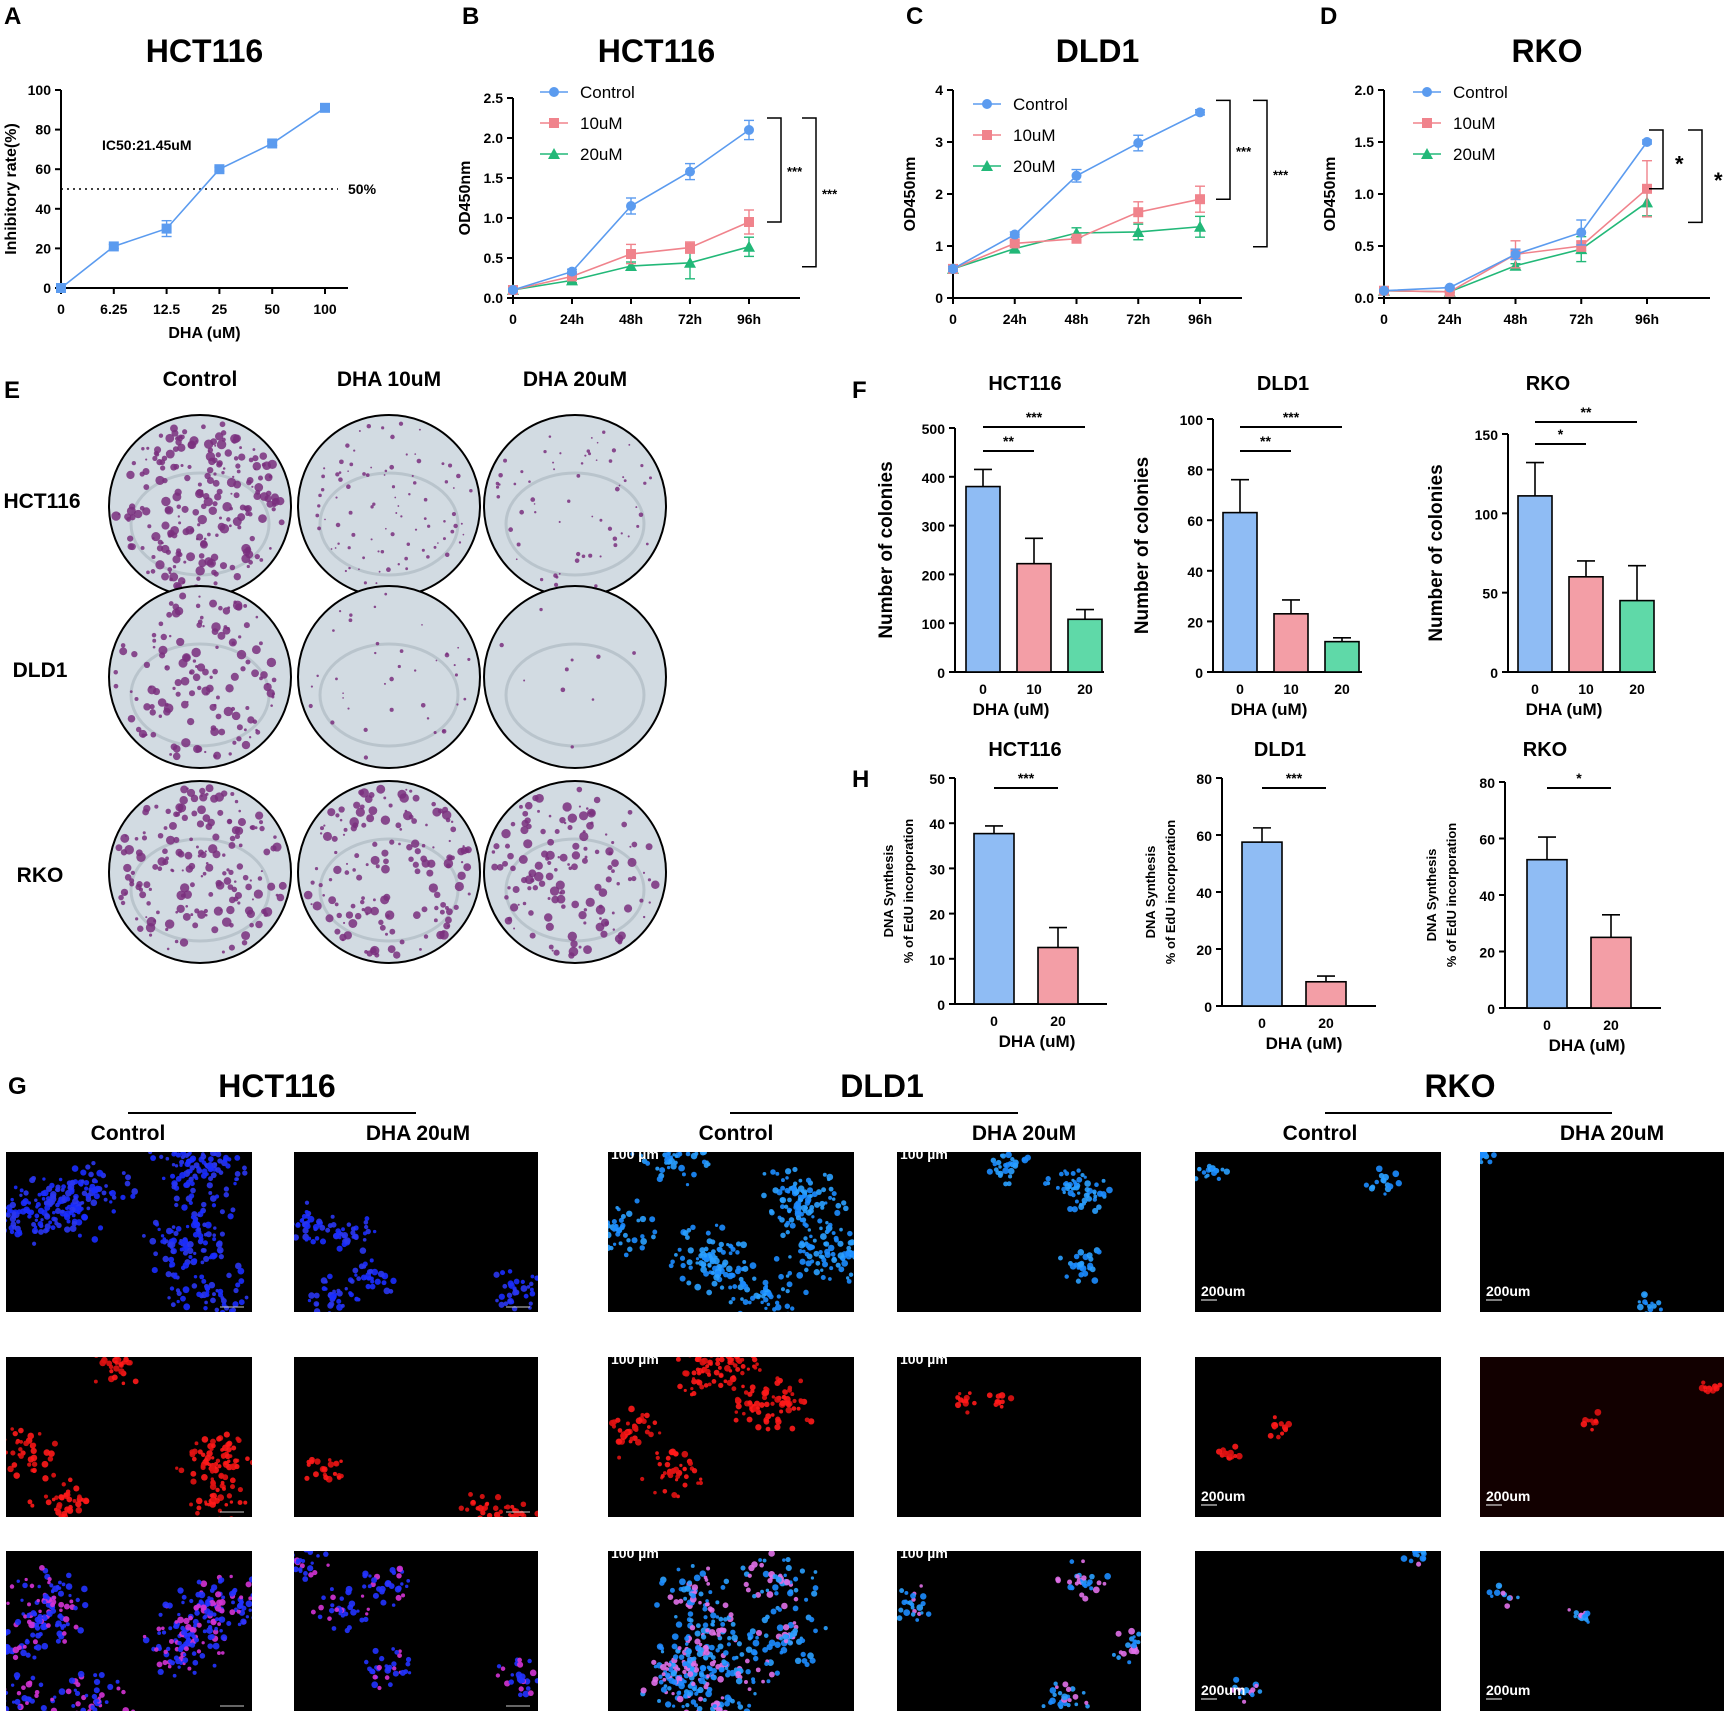 This screenshot has height=1712, width=1725. Describe the element at coordinates (201, 191) in the screenshot. I see `chart-a` at that location.